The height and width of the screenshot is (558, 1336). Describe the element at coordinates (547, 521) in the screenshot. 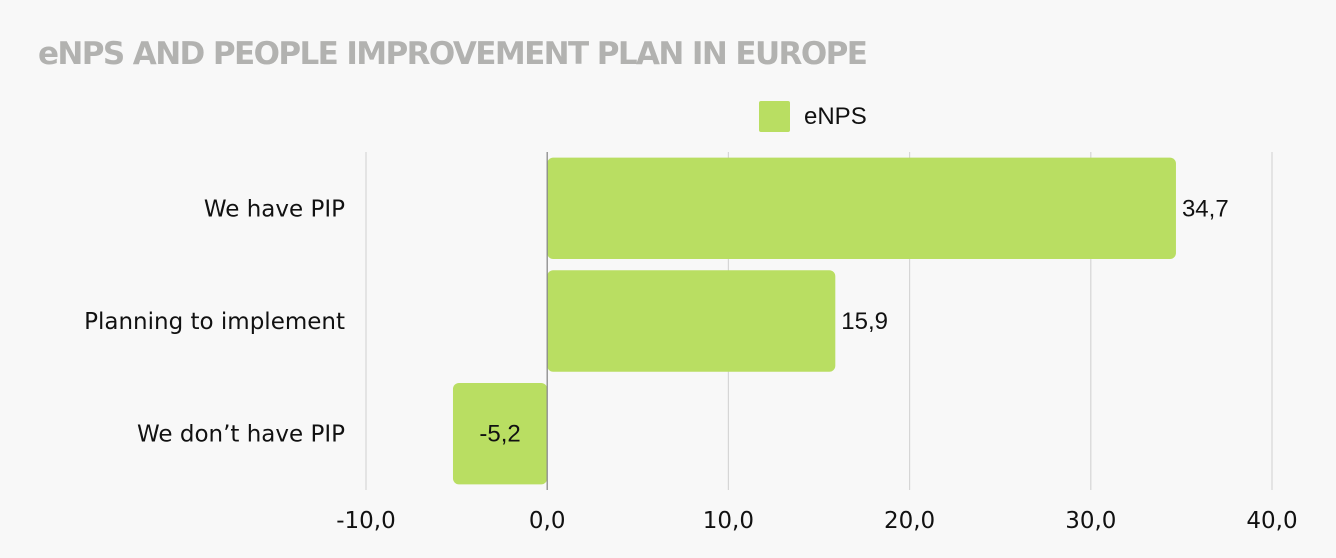

I see `x-tick-label: 0,0` at that location.